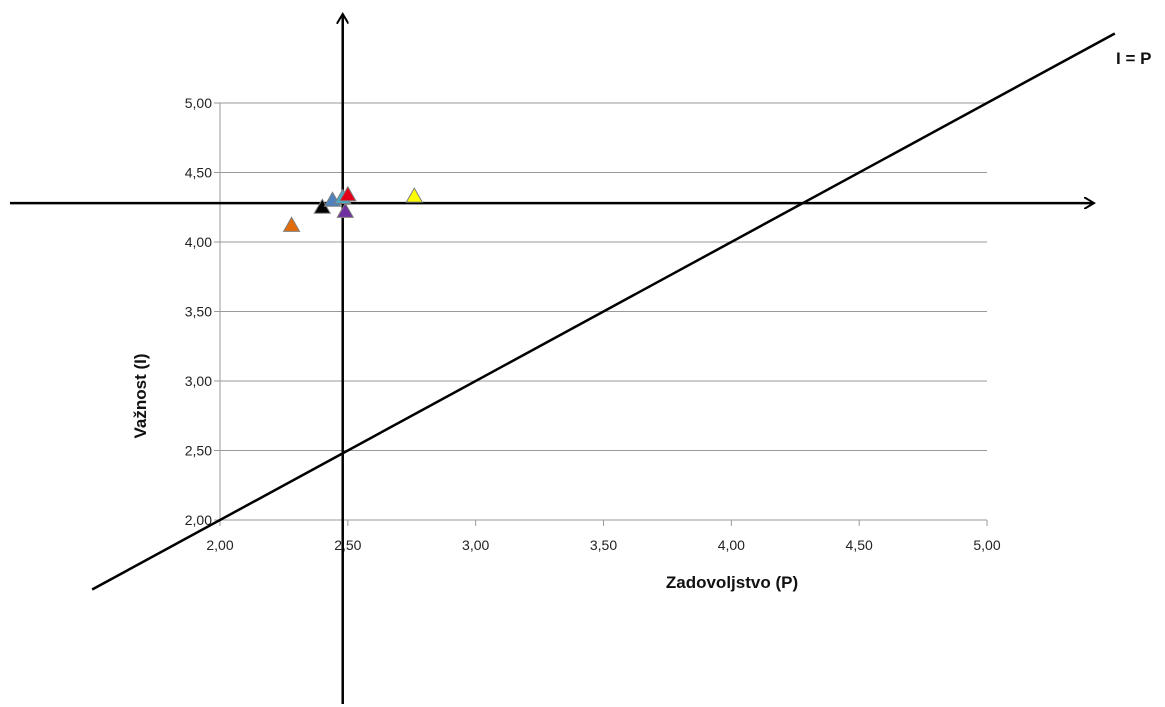 This screenshot has width=1165, height=707. I want to click on y-tick-label: 4,50, so click(198, 173).